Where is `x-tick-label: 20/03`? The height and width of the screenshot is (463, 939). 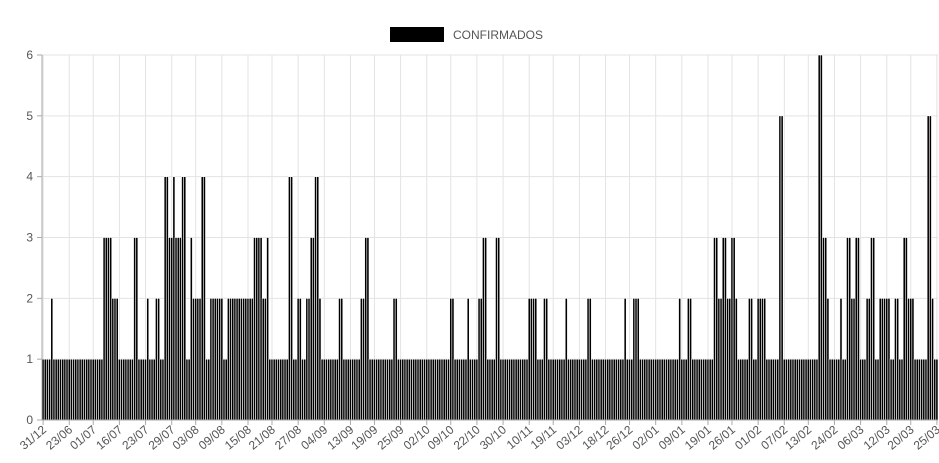 x-tick-label: 20/03 is located at coordinates (901, 437).